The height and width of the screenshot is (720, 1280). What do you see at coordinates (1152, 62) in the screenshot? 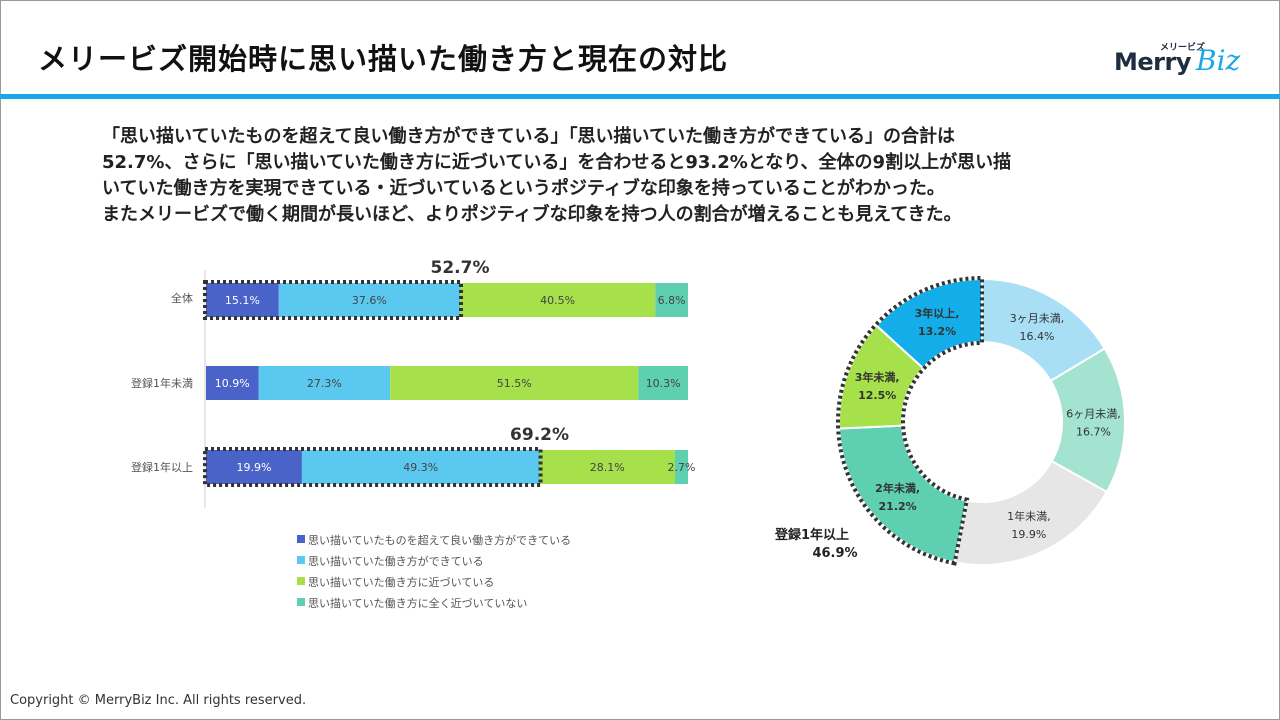
I see `logo-main-text: Merry` at bounding box center [1152, 62].